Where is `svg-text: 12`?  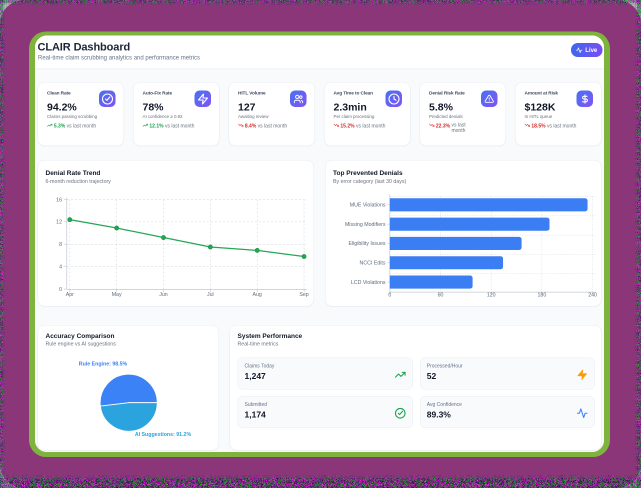 svg-text: 12 is located at coordinates (59, 223).